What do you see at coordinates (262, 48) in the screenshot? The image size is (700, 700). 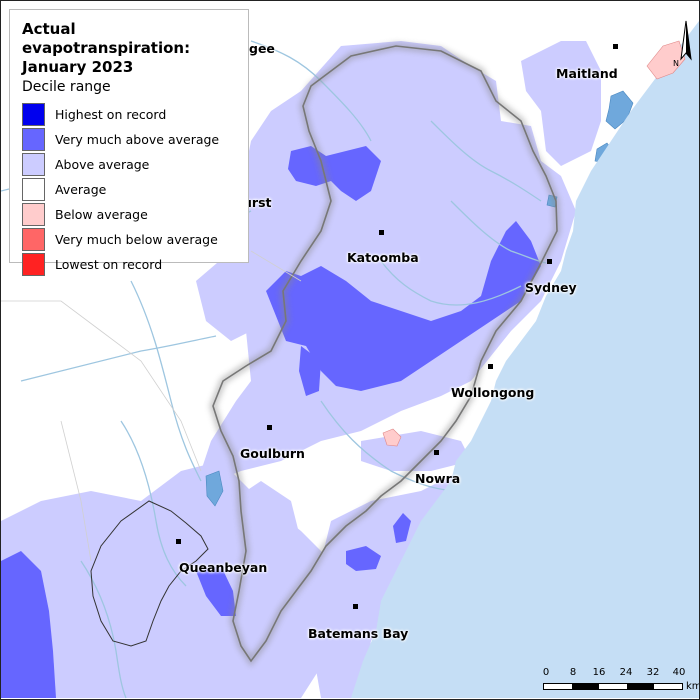 I see `town-label-mudgee-partial: gee` at bounding box center [262, 48].